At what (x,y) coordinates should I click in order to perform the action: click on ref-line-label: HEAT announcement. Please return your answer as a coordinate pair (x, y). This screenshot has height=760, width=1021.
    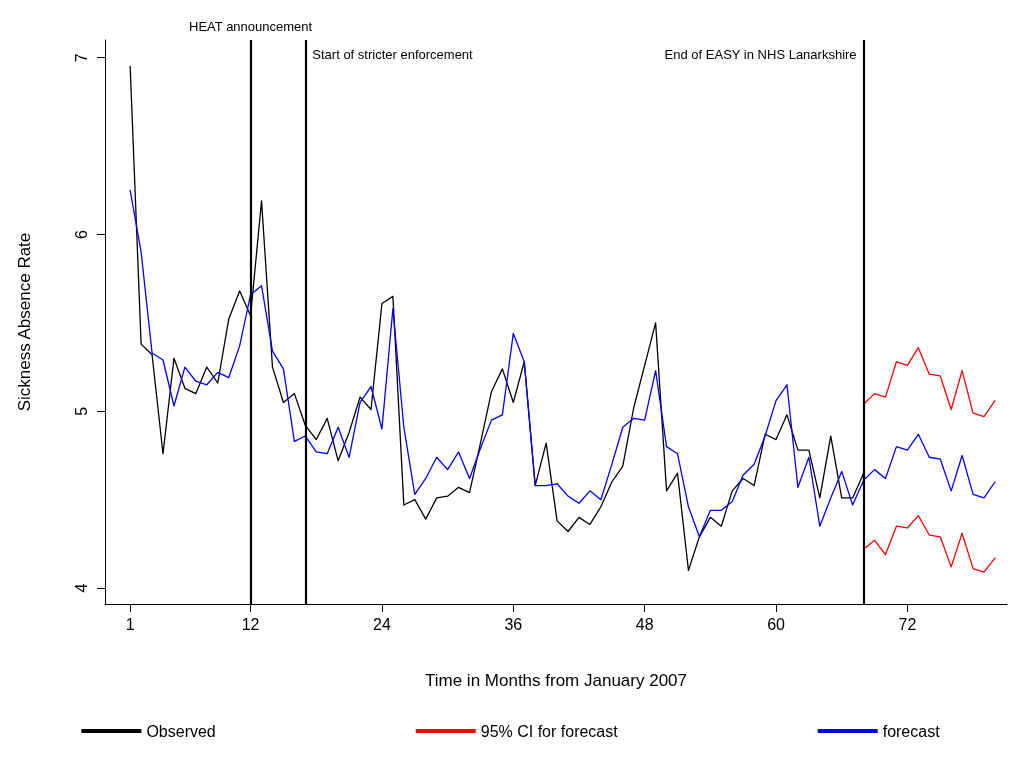
    Looking at the image, I should click on (251, 26).